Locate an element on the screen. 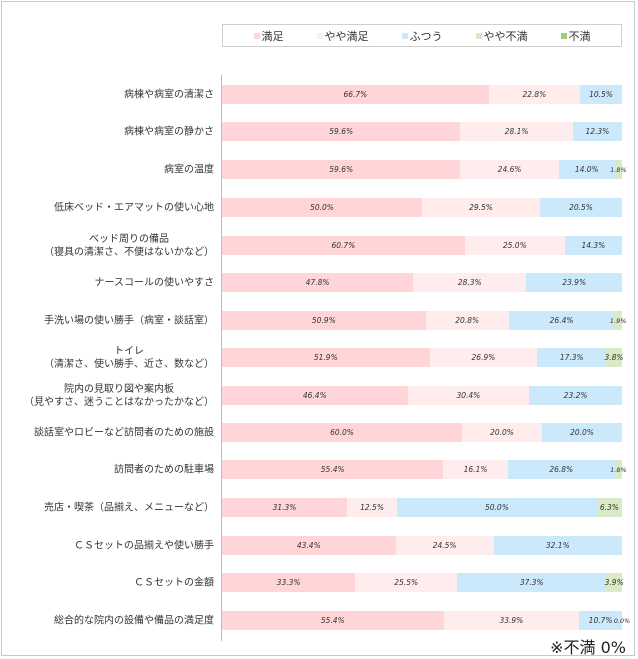 This screenshot has width=638, height=659. y-axis-line is located at coordinates (221, 358).